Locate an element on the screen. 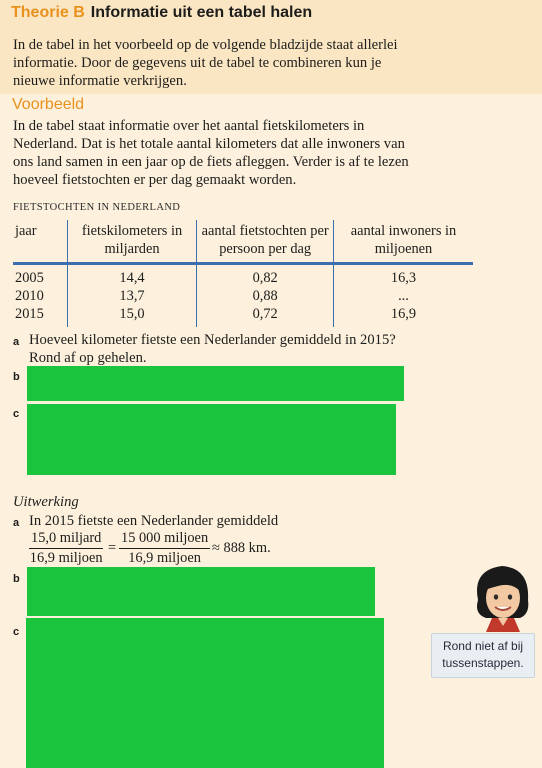 The width and height of the screenshot is (542, 768). answer-a-label: a is located at coordinates (16, 523).